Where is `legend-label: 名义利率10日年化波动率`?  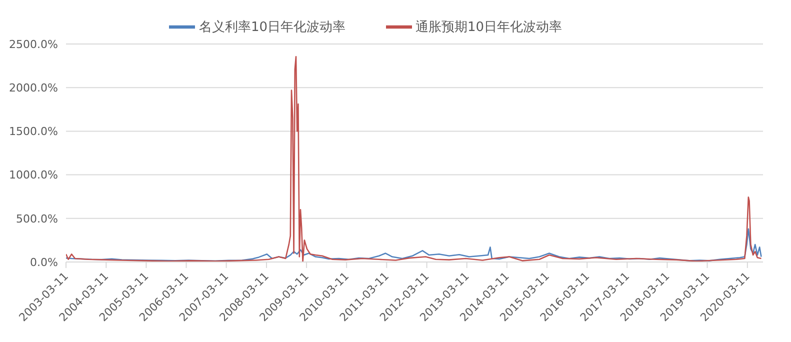
legend-label: 名义利率10日年化波动率 is located at coordinates (272, 27).